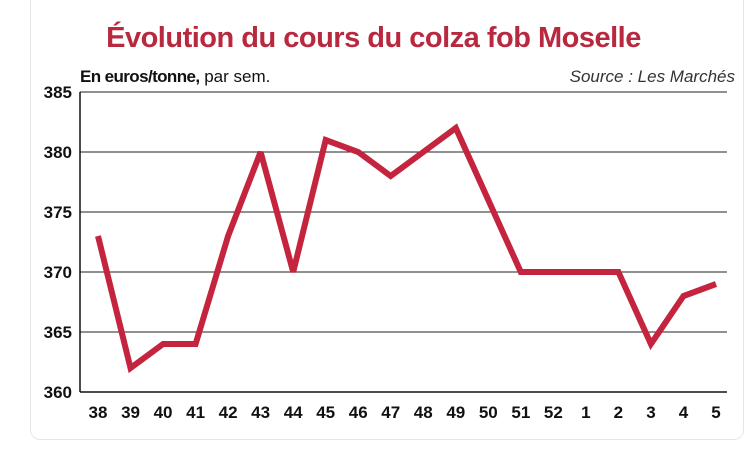  Describe the element at coordinates (58, 272) in the screenshot. I see `y-tick-label: 370` at that location.